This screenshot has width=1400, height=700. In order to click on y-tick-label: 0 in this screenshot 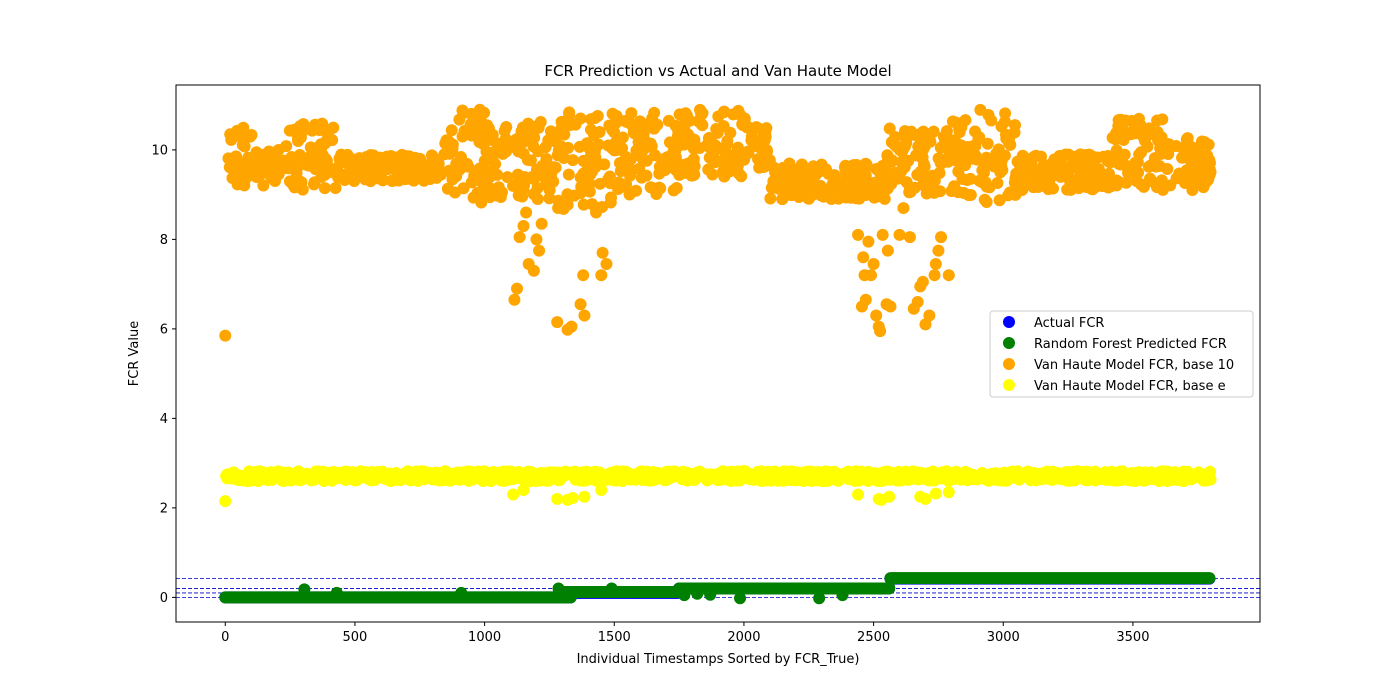, I will do `click(164, 598)`.